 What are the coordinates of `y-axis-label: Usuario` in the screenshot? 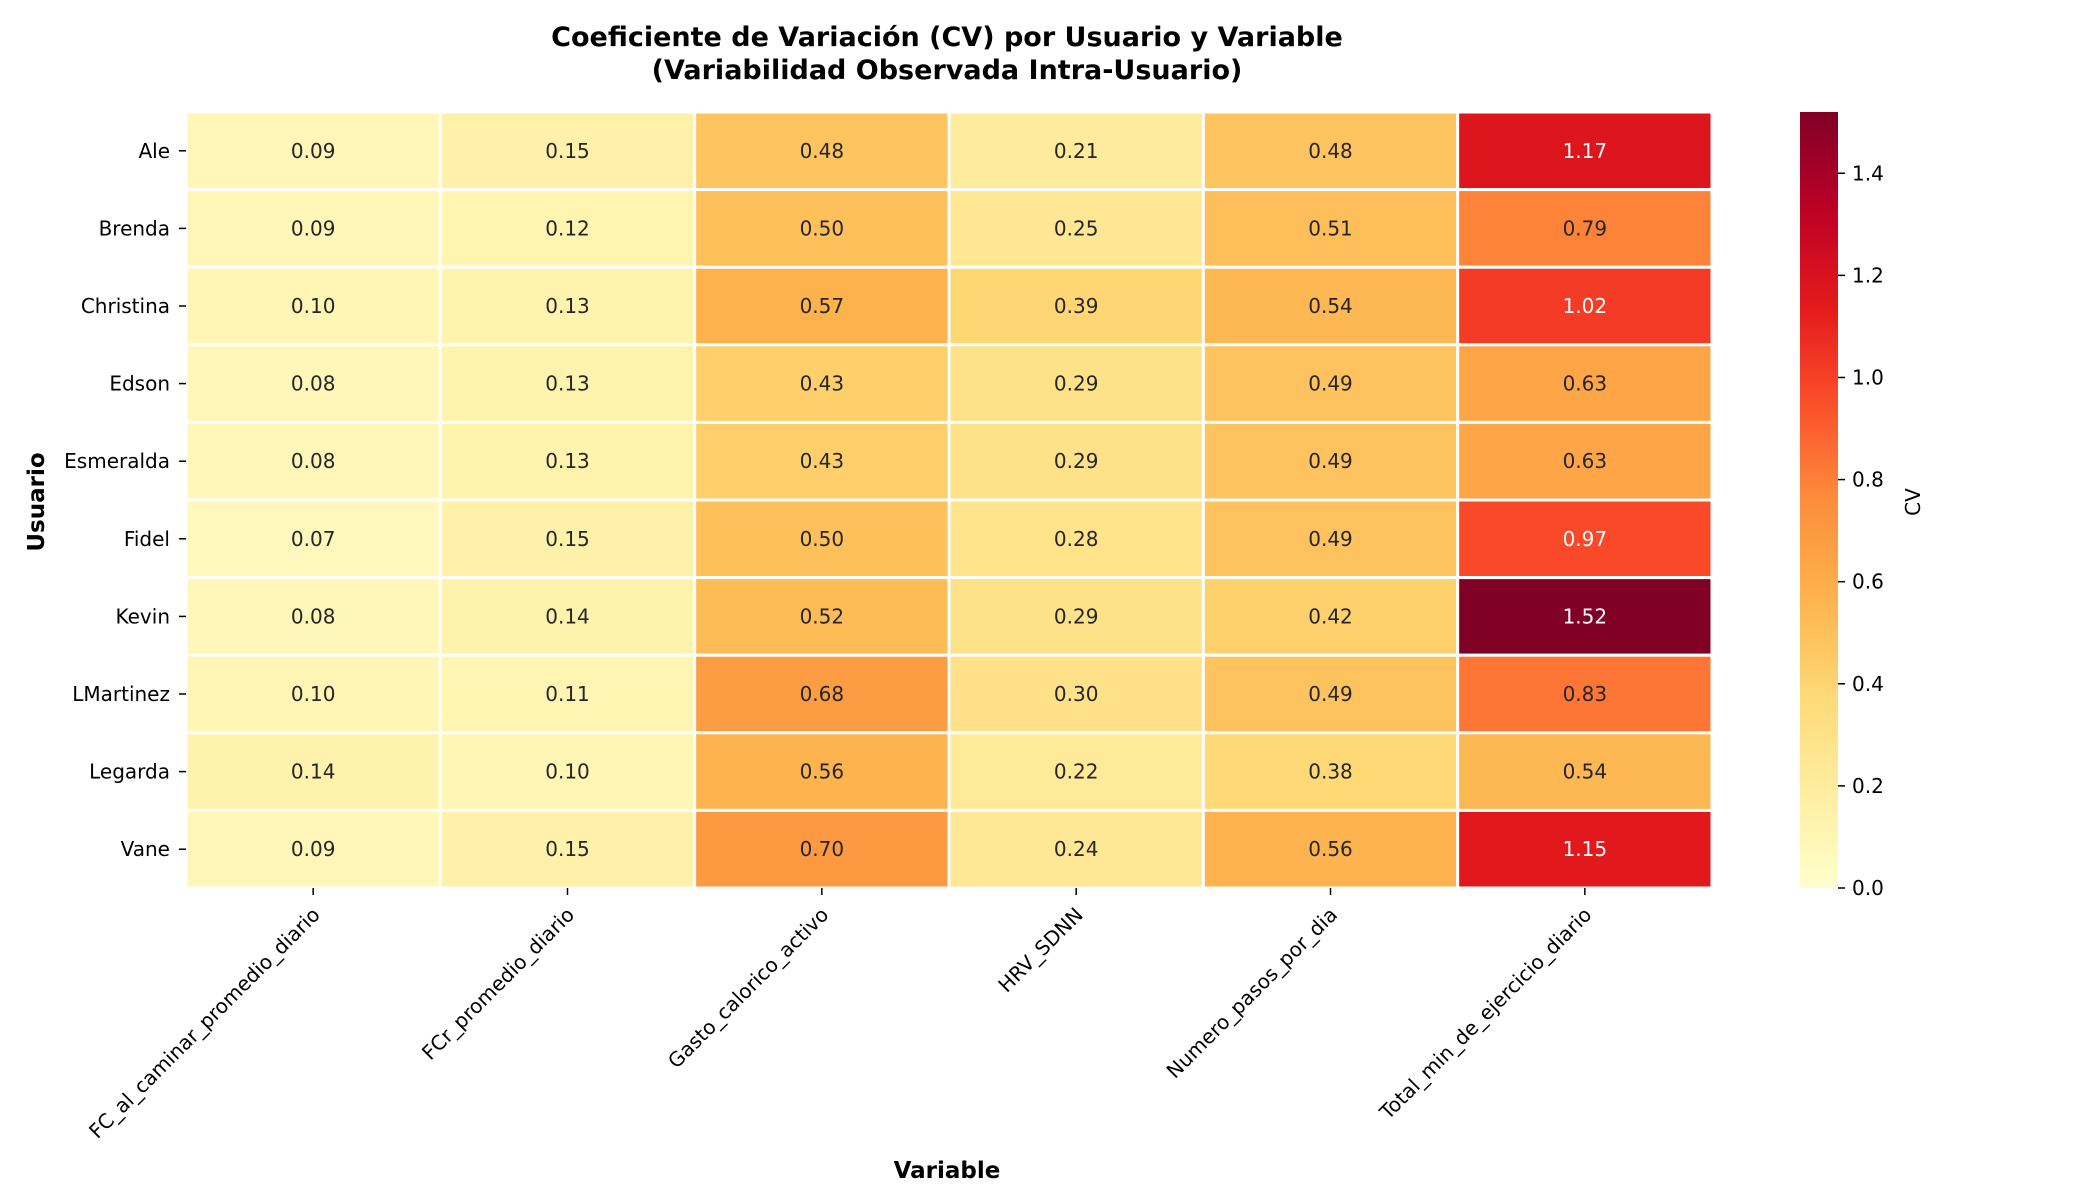 It's located at (37, 501).